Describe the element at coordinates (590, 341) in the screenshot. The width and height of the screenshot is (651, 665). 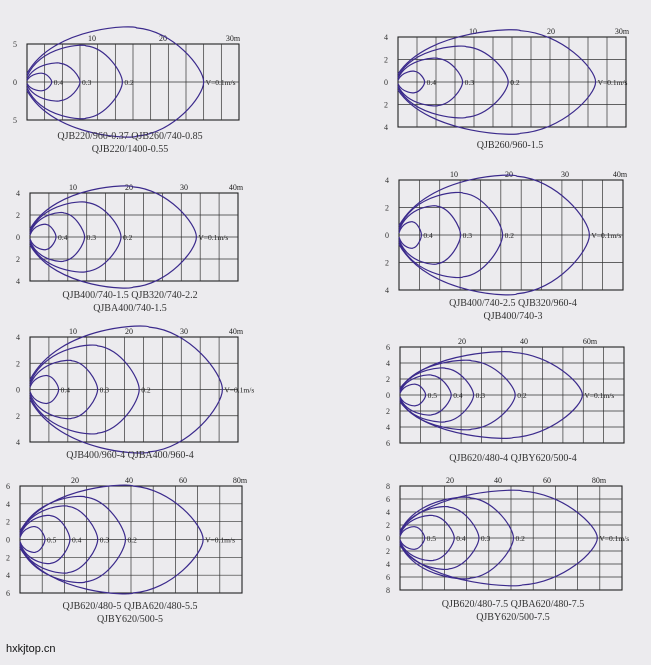
I see `x-tick-label: 60m` at that location.